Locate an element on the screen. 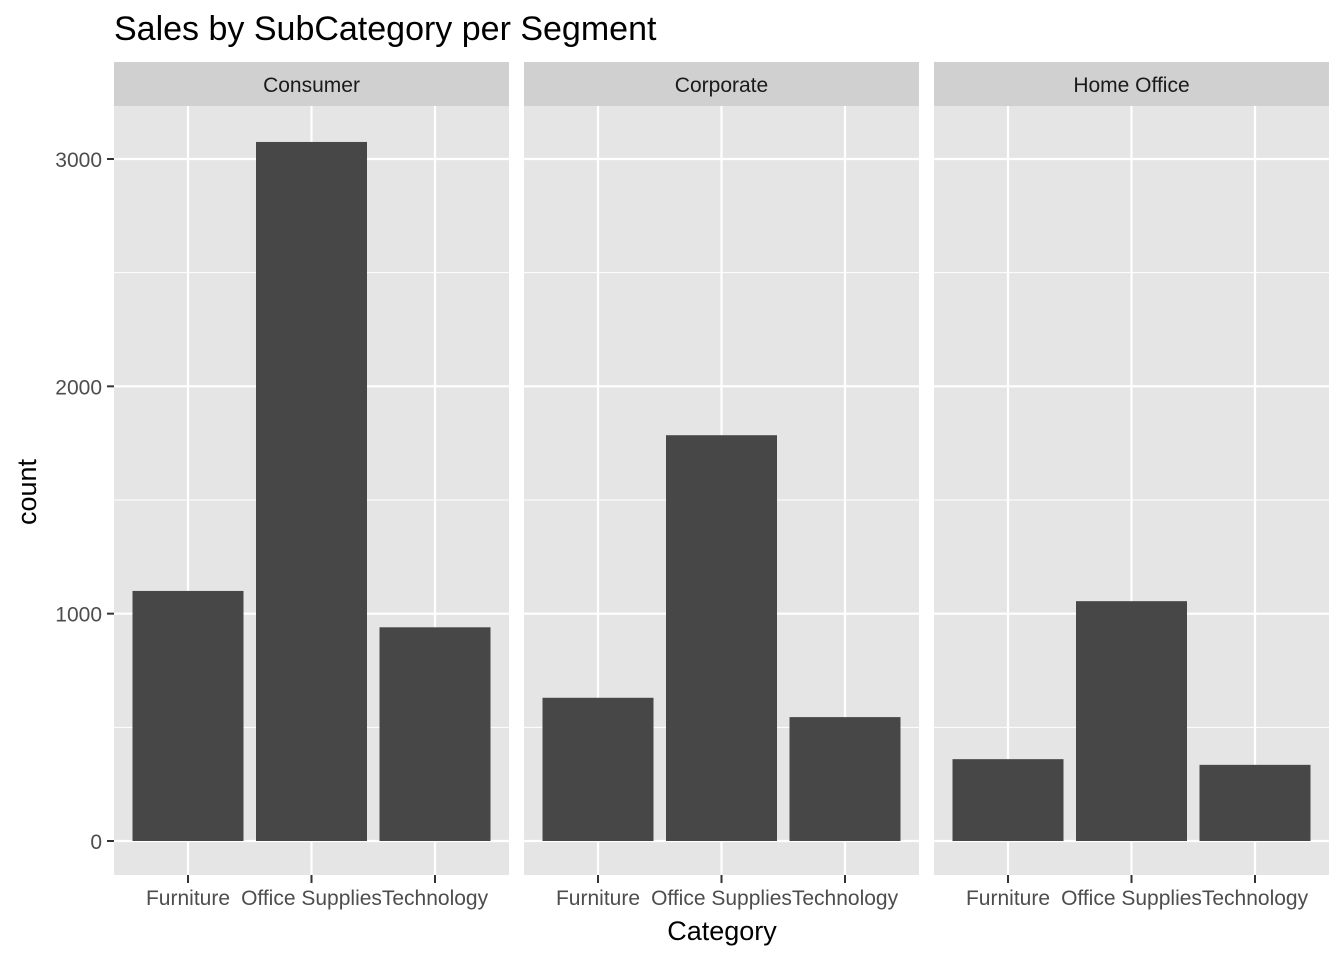 The height and width of the screenshot is (960, 1344). facet-strip-label: Corporate is located at coordinates (721, 85).